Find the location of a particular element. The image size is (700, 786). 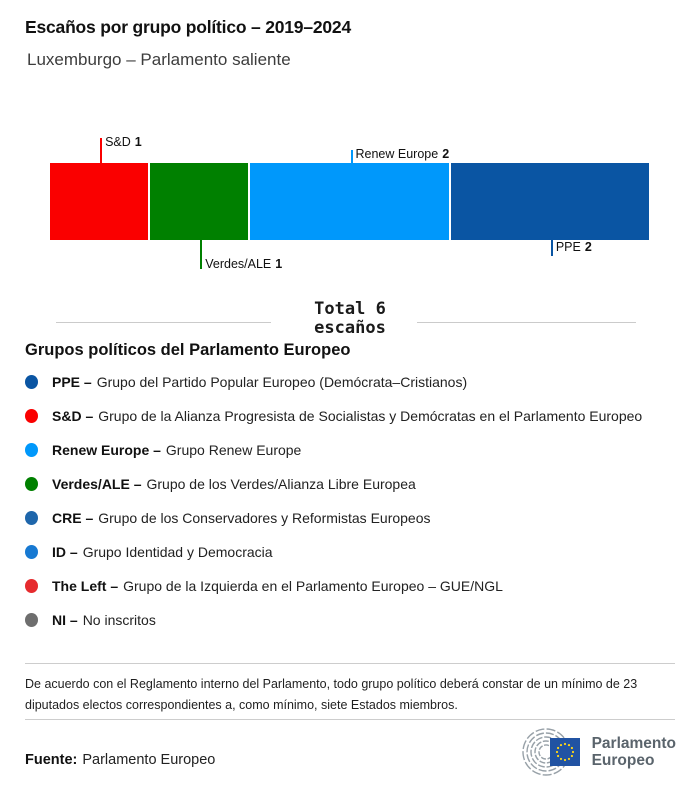

bar-label-text: PPE 2 is located at coordinates (573, 247).